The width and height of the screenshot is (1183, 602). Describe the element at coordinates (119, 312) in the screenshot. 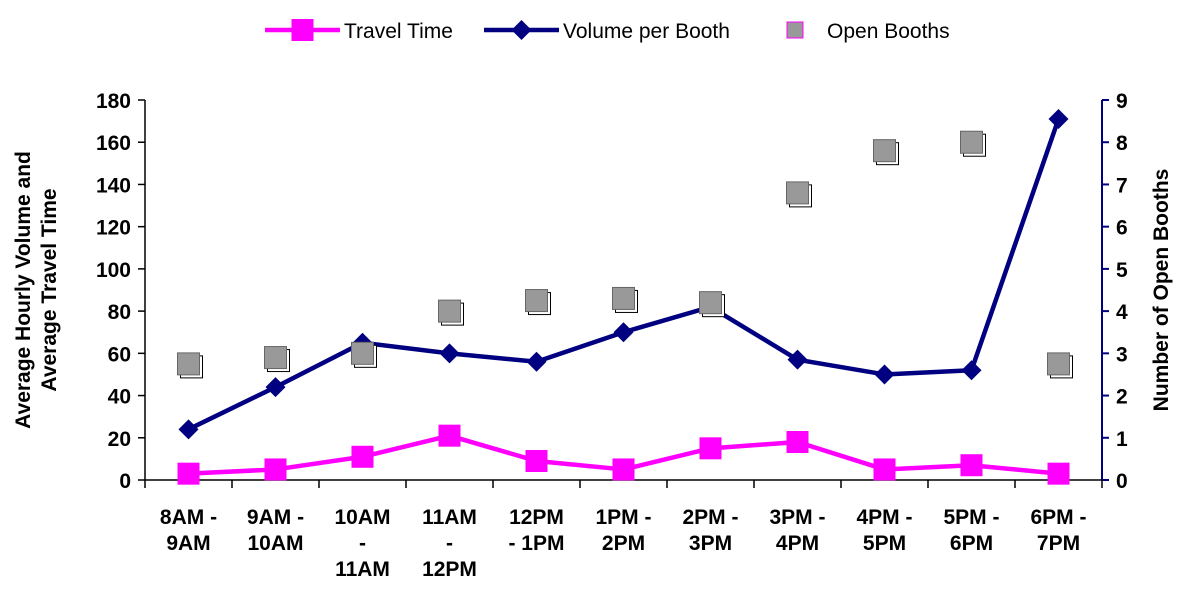

I see `y-tick-label-left: 80` at that location.